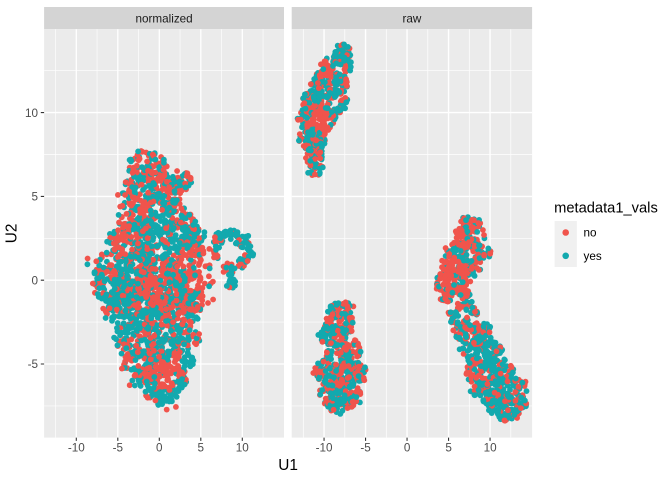 The width and height of the screenshot is (672, 480). Describe the element at coordinates (411, 19) in the screenshot. I see `svg-text: raw` at that location.